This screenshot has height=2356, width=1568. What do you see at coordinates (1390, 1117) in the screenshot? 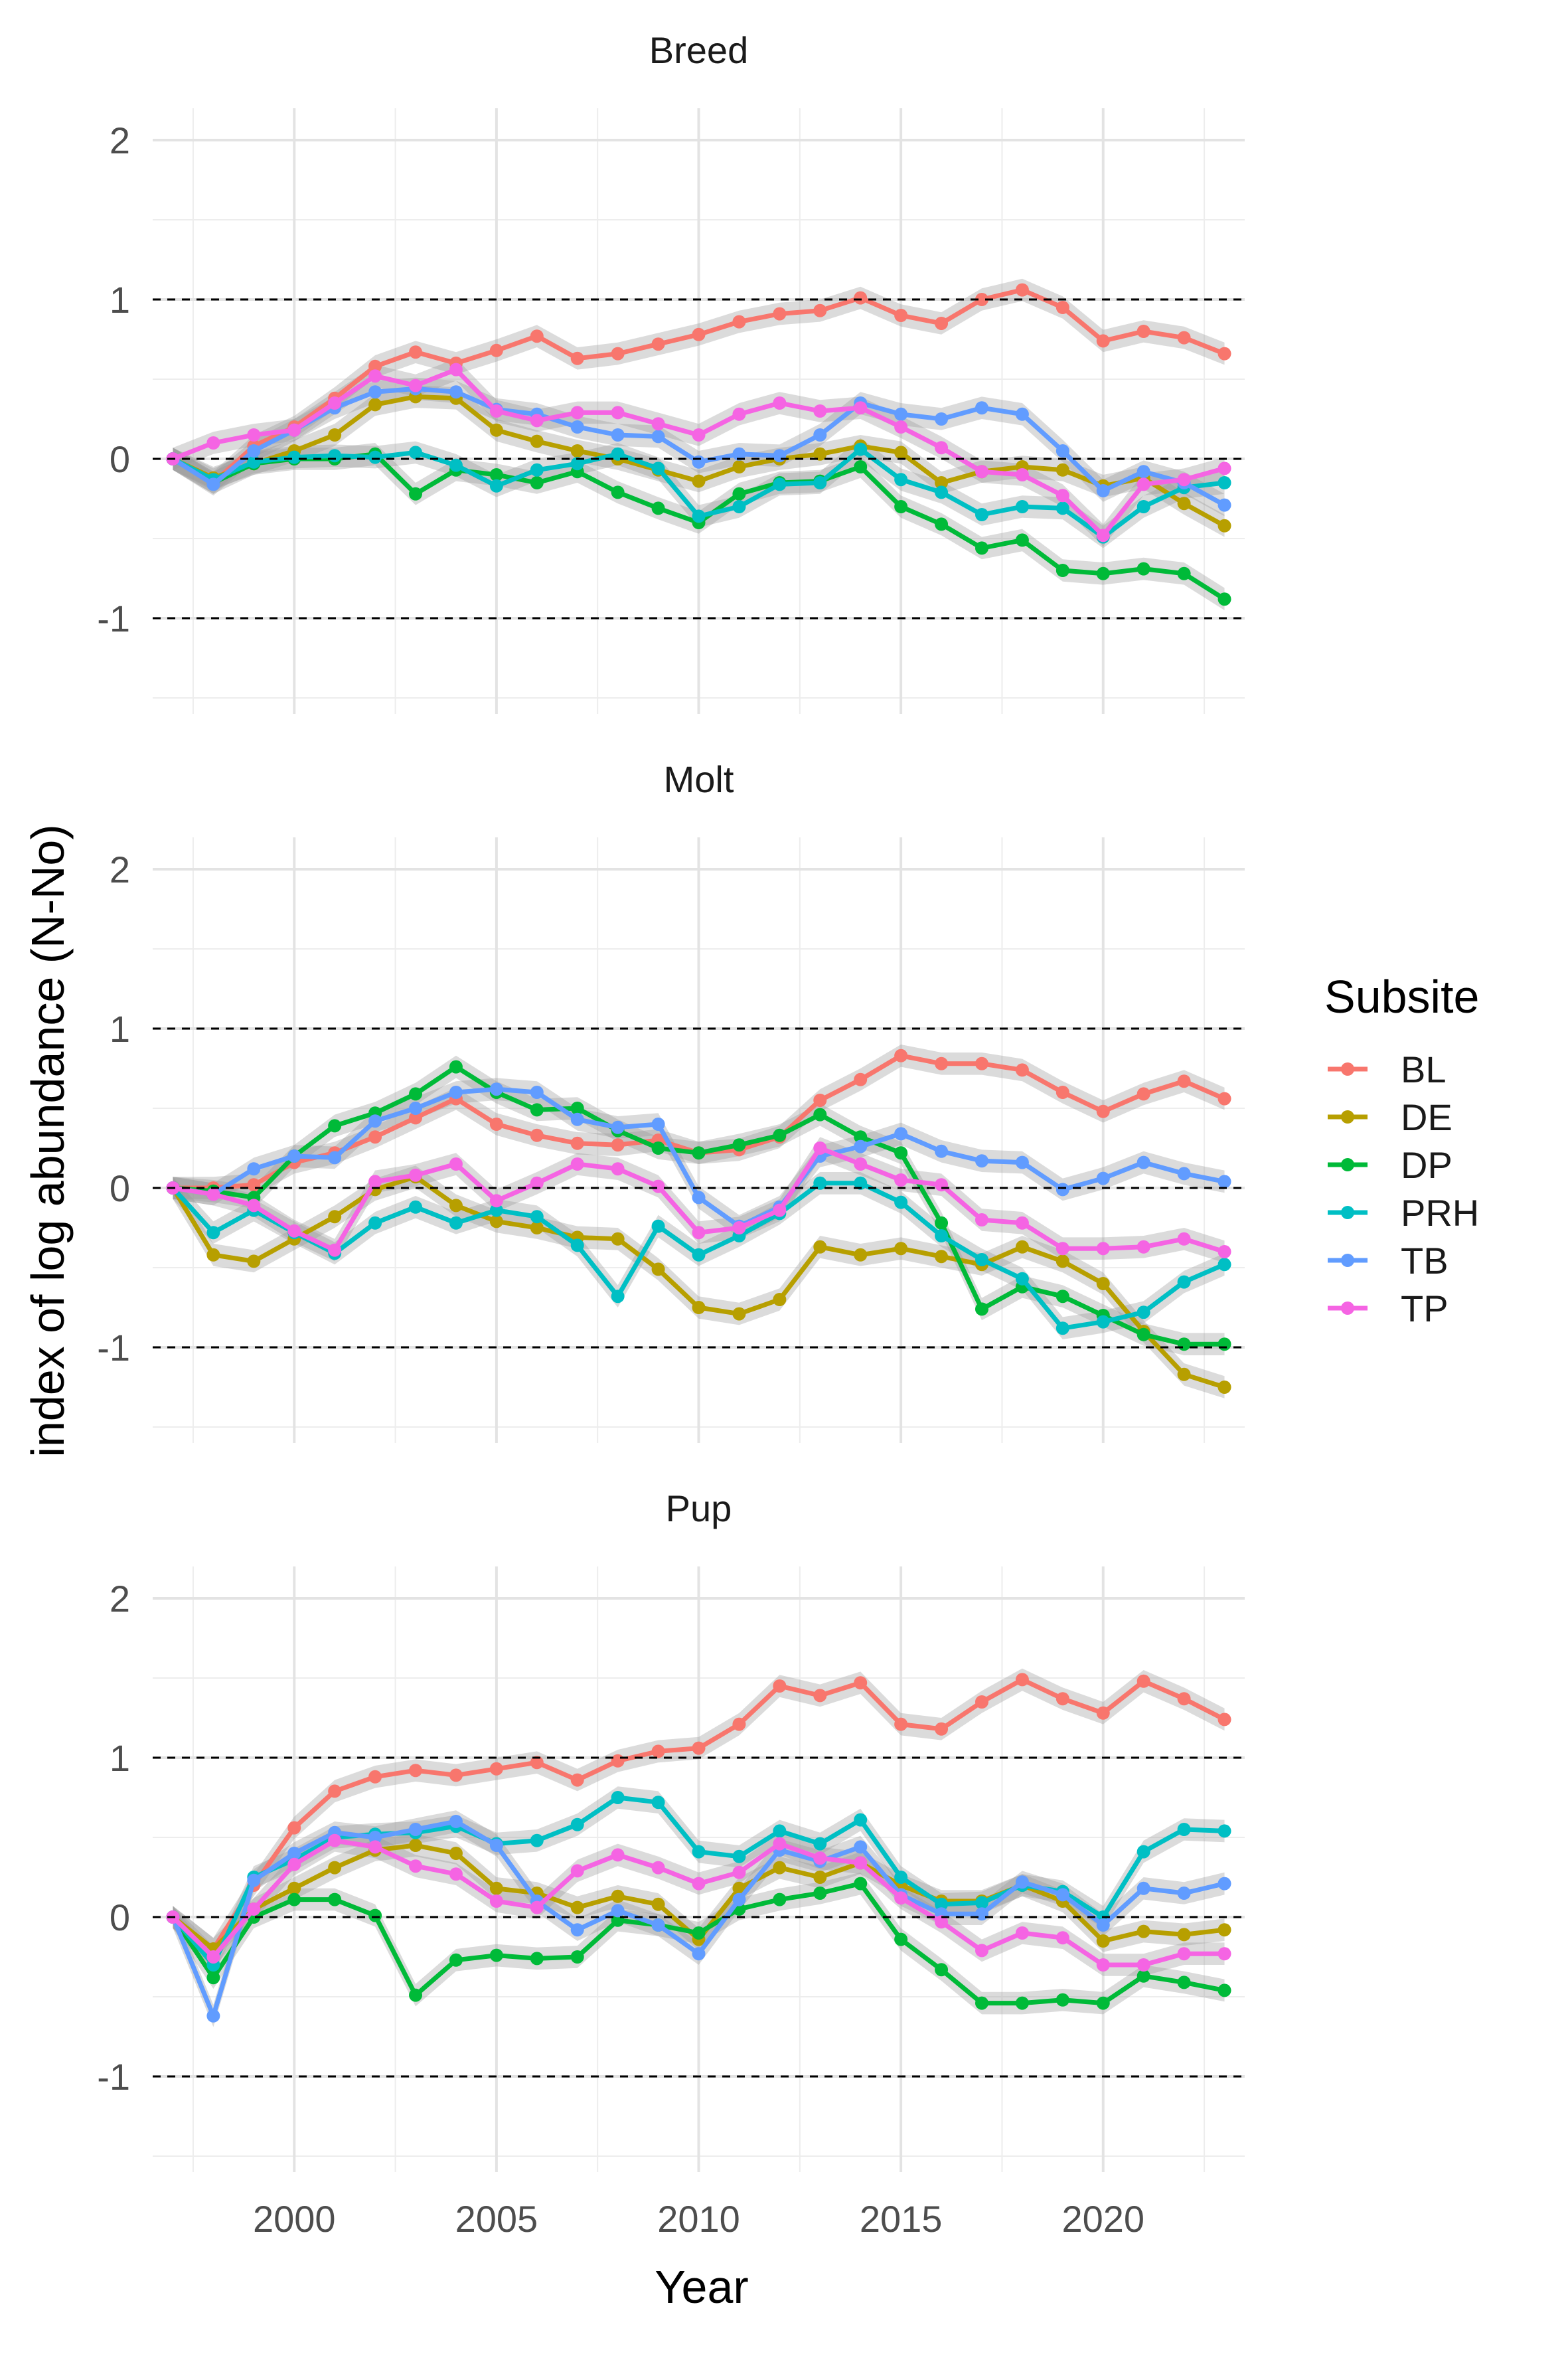
I see `legend-item-de: DE` at bounding box center [1390, 1117].